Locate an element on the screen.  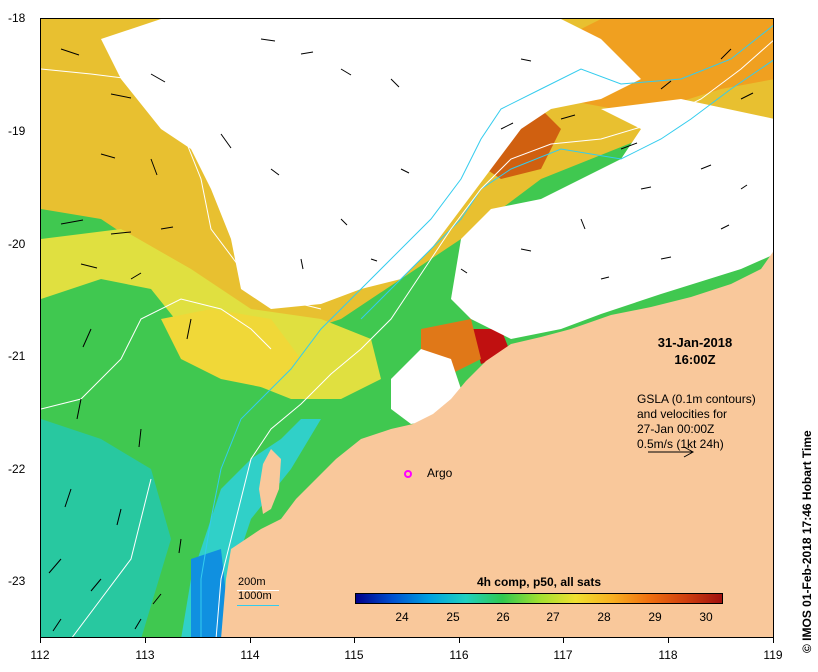
gsla-line: and velocities for is located at coordinates (682, 414).